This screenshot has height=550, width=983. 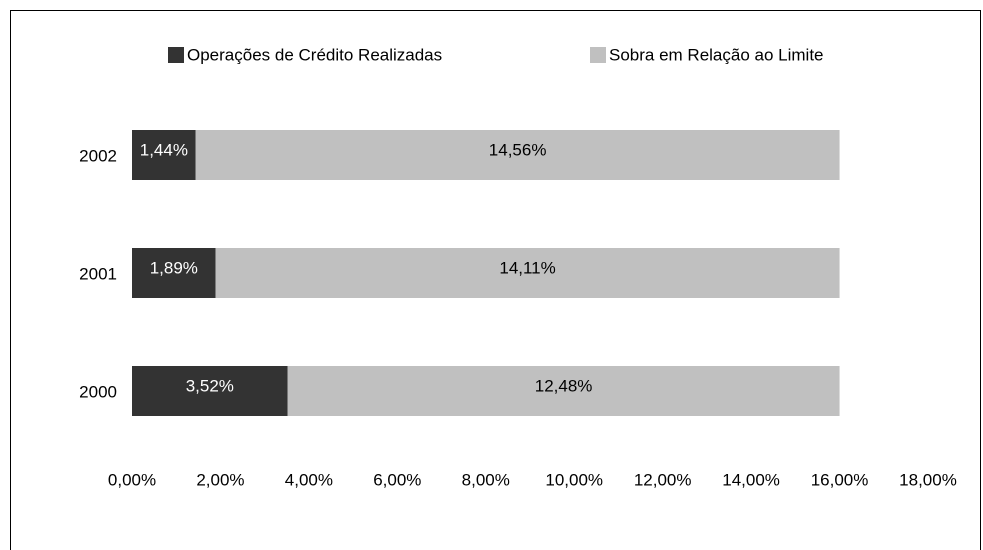 What do you see at coordinates (751, 479) in the screenshot?
I see `x-tick-label: 14,00%` at bounding box center [751, 479].